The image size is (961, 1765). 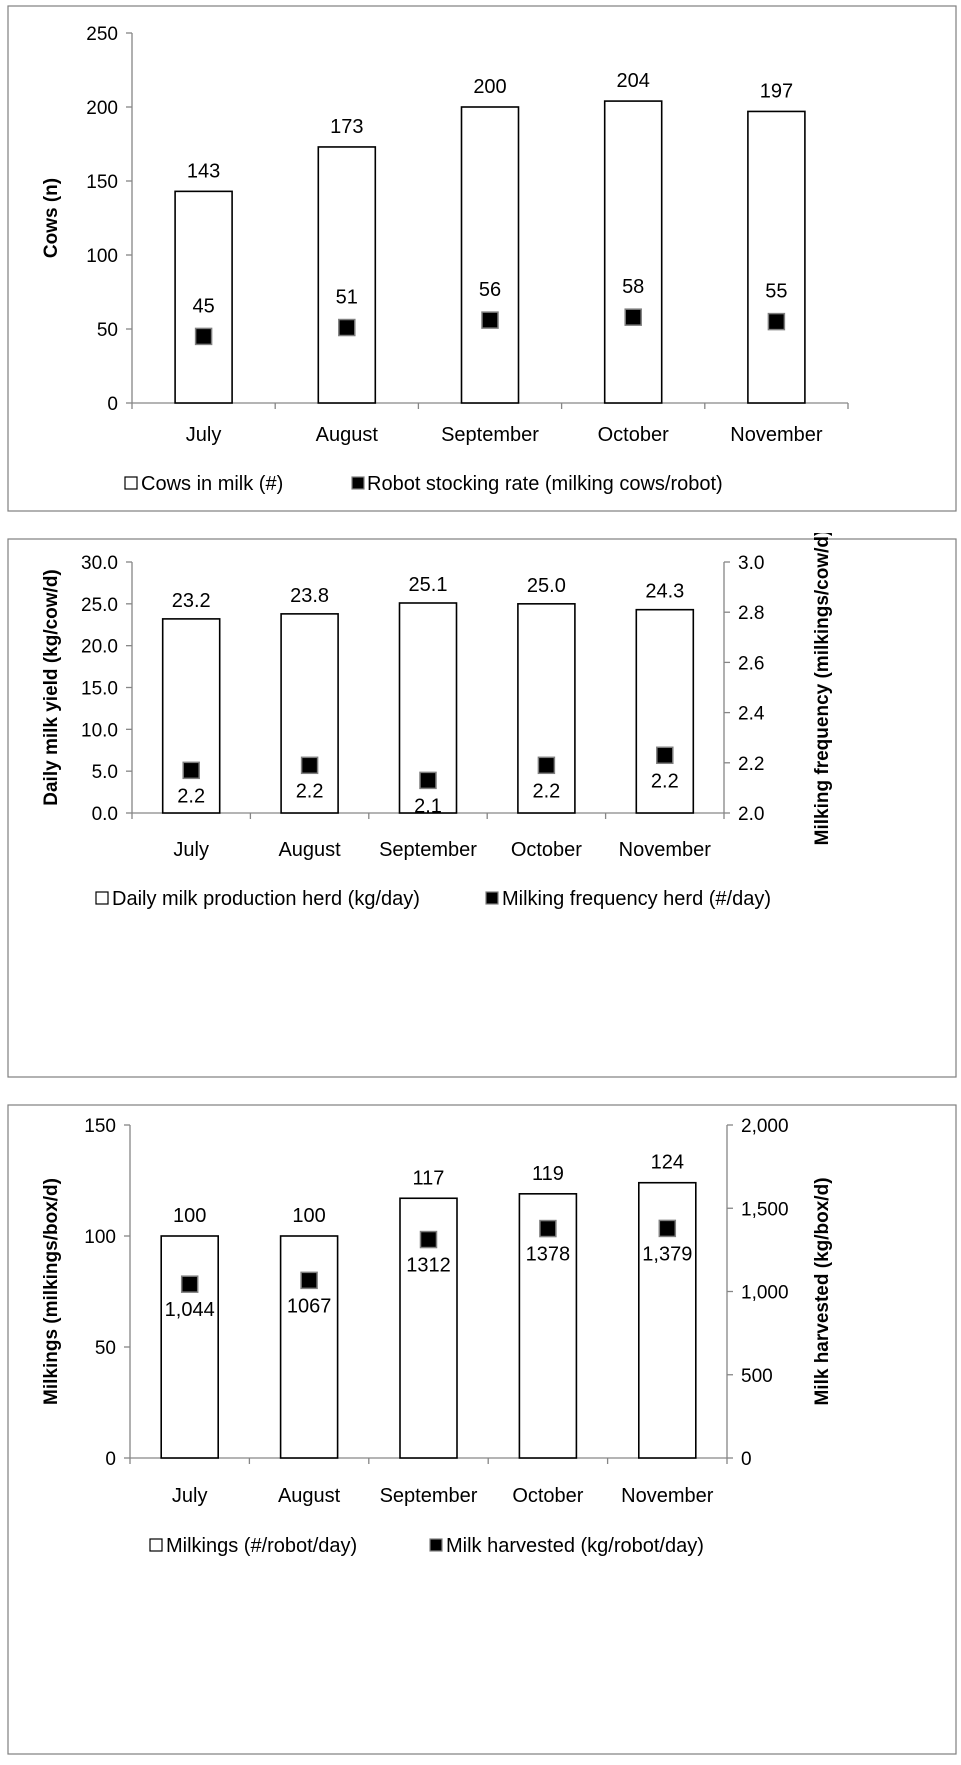 I want to click on bar-data-label: 117, so click(x=429, y=1178).